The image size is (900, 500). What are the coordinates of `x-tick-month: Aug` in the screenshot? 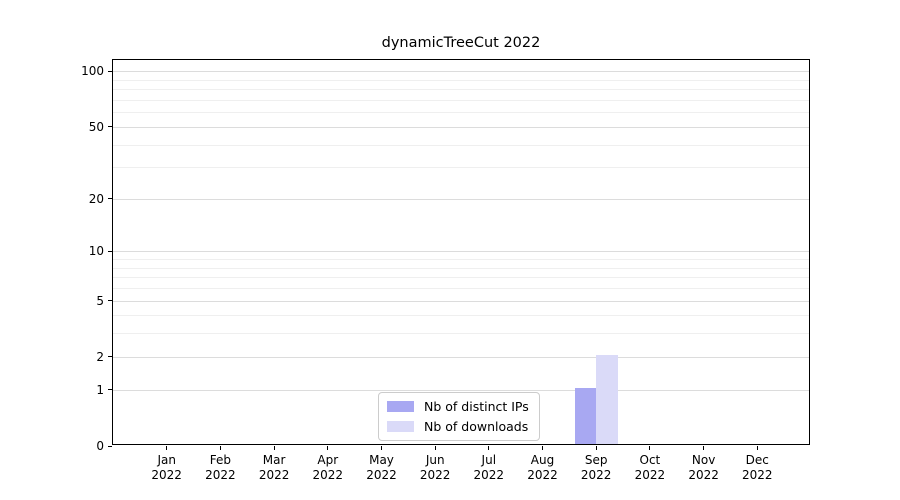 It's located at (542, 460).